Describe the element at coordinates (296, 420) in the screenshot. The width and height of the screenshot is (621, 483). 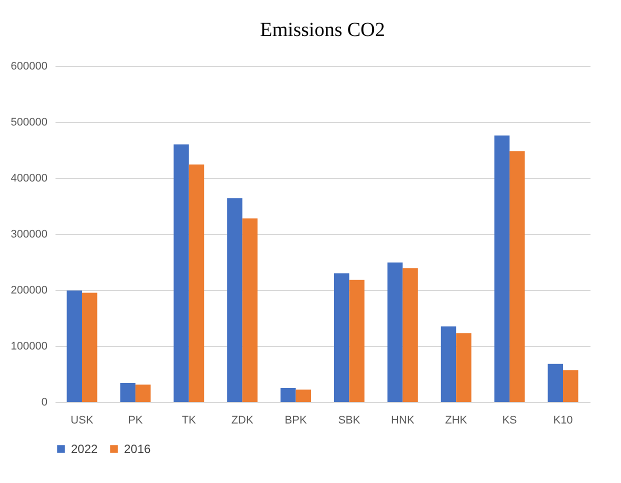
I see `x-tick-label: BPK` at that location.